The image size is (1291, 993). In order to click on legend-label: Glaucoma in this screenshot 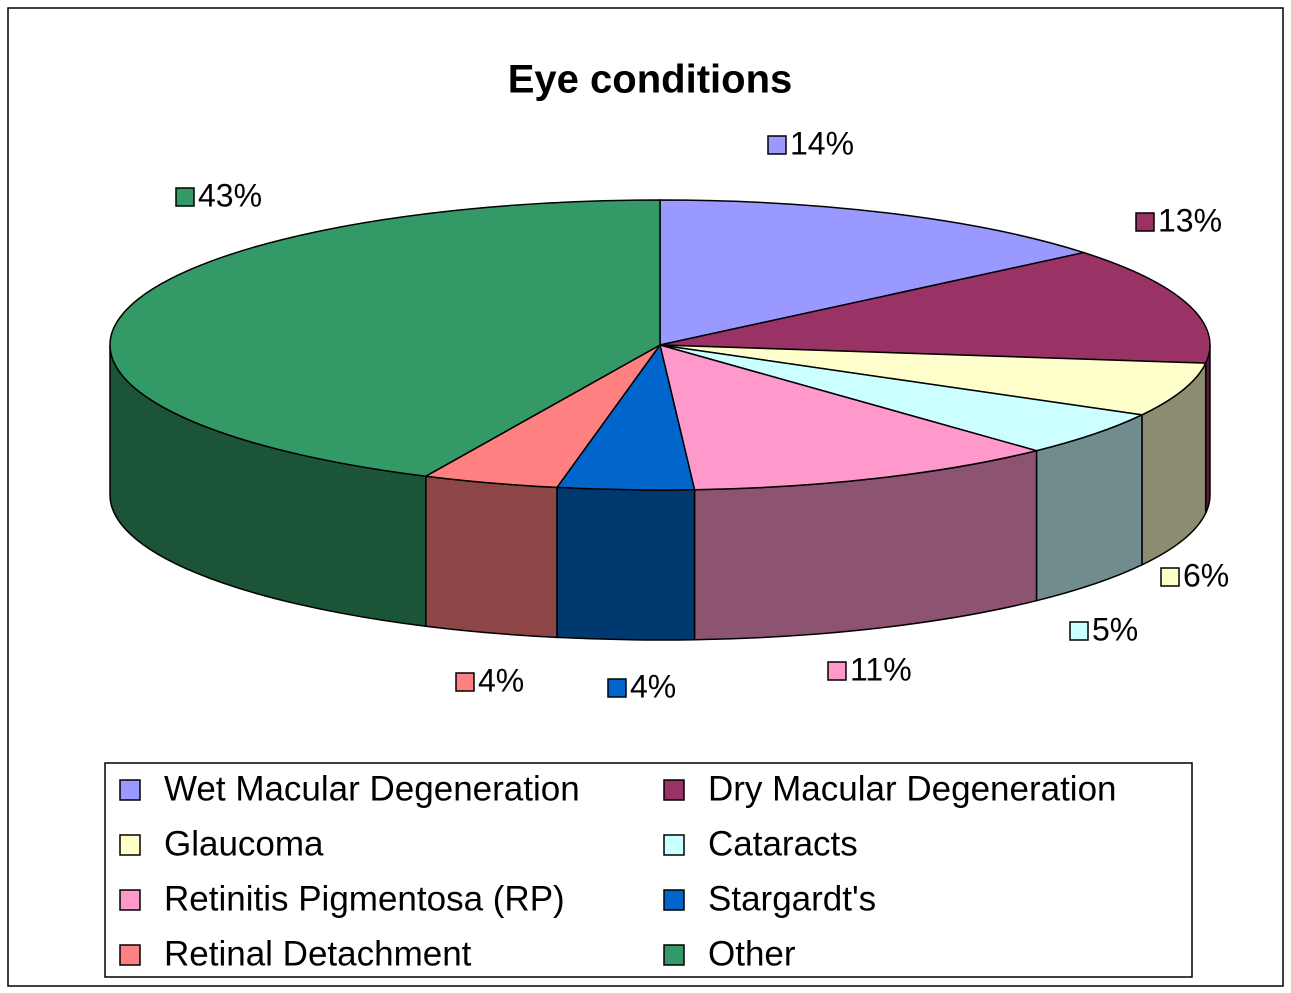, I will do `click(244, 843)`.